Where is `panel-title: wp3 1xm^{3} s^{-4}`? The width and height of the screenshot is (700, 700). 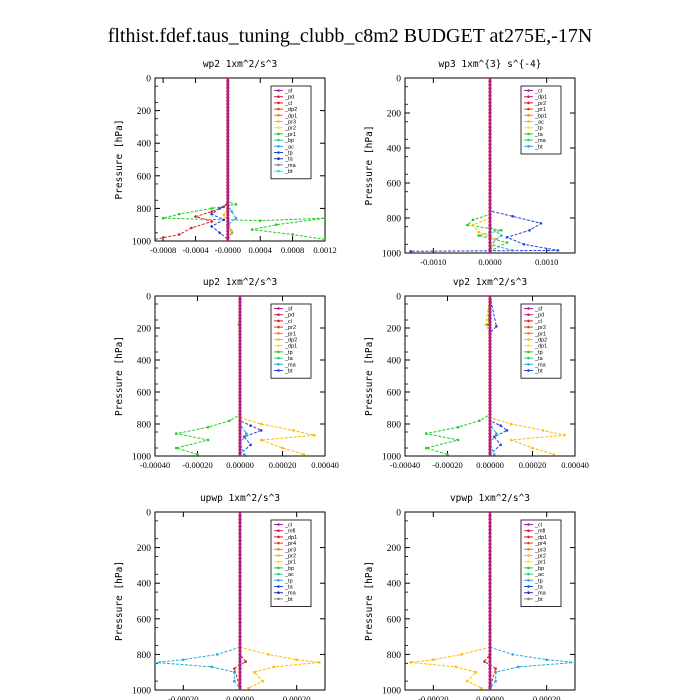
panel-title: wp3 1xm^{3} s^{-4} is located at coordinates (490, 64).